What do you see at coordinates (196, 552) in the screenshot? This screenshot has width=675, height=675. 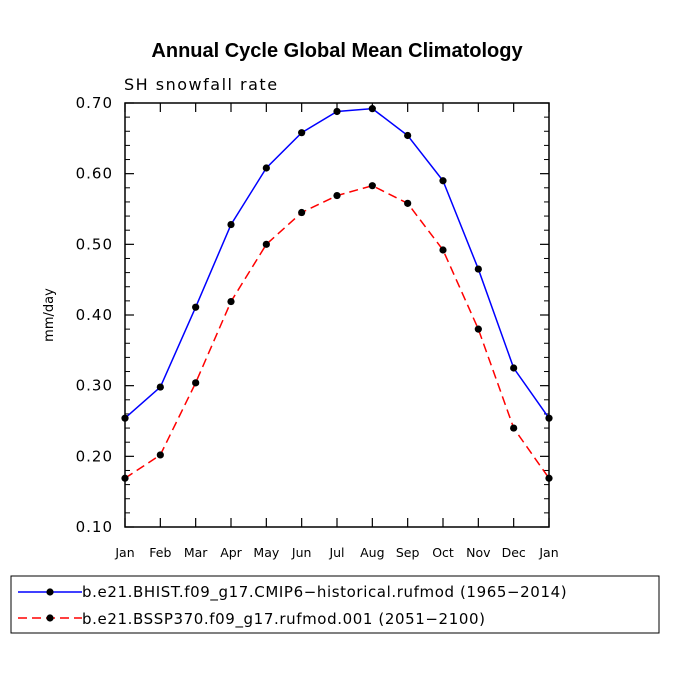 I see `x-tick-label: Mar` at bounding box center [196, 552].